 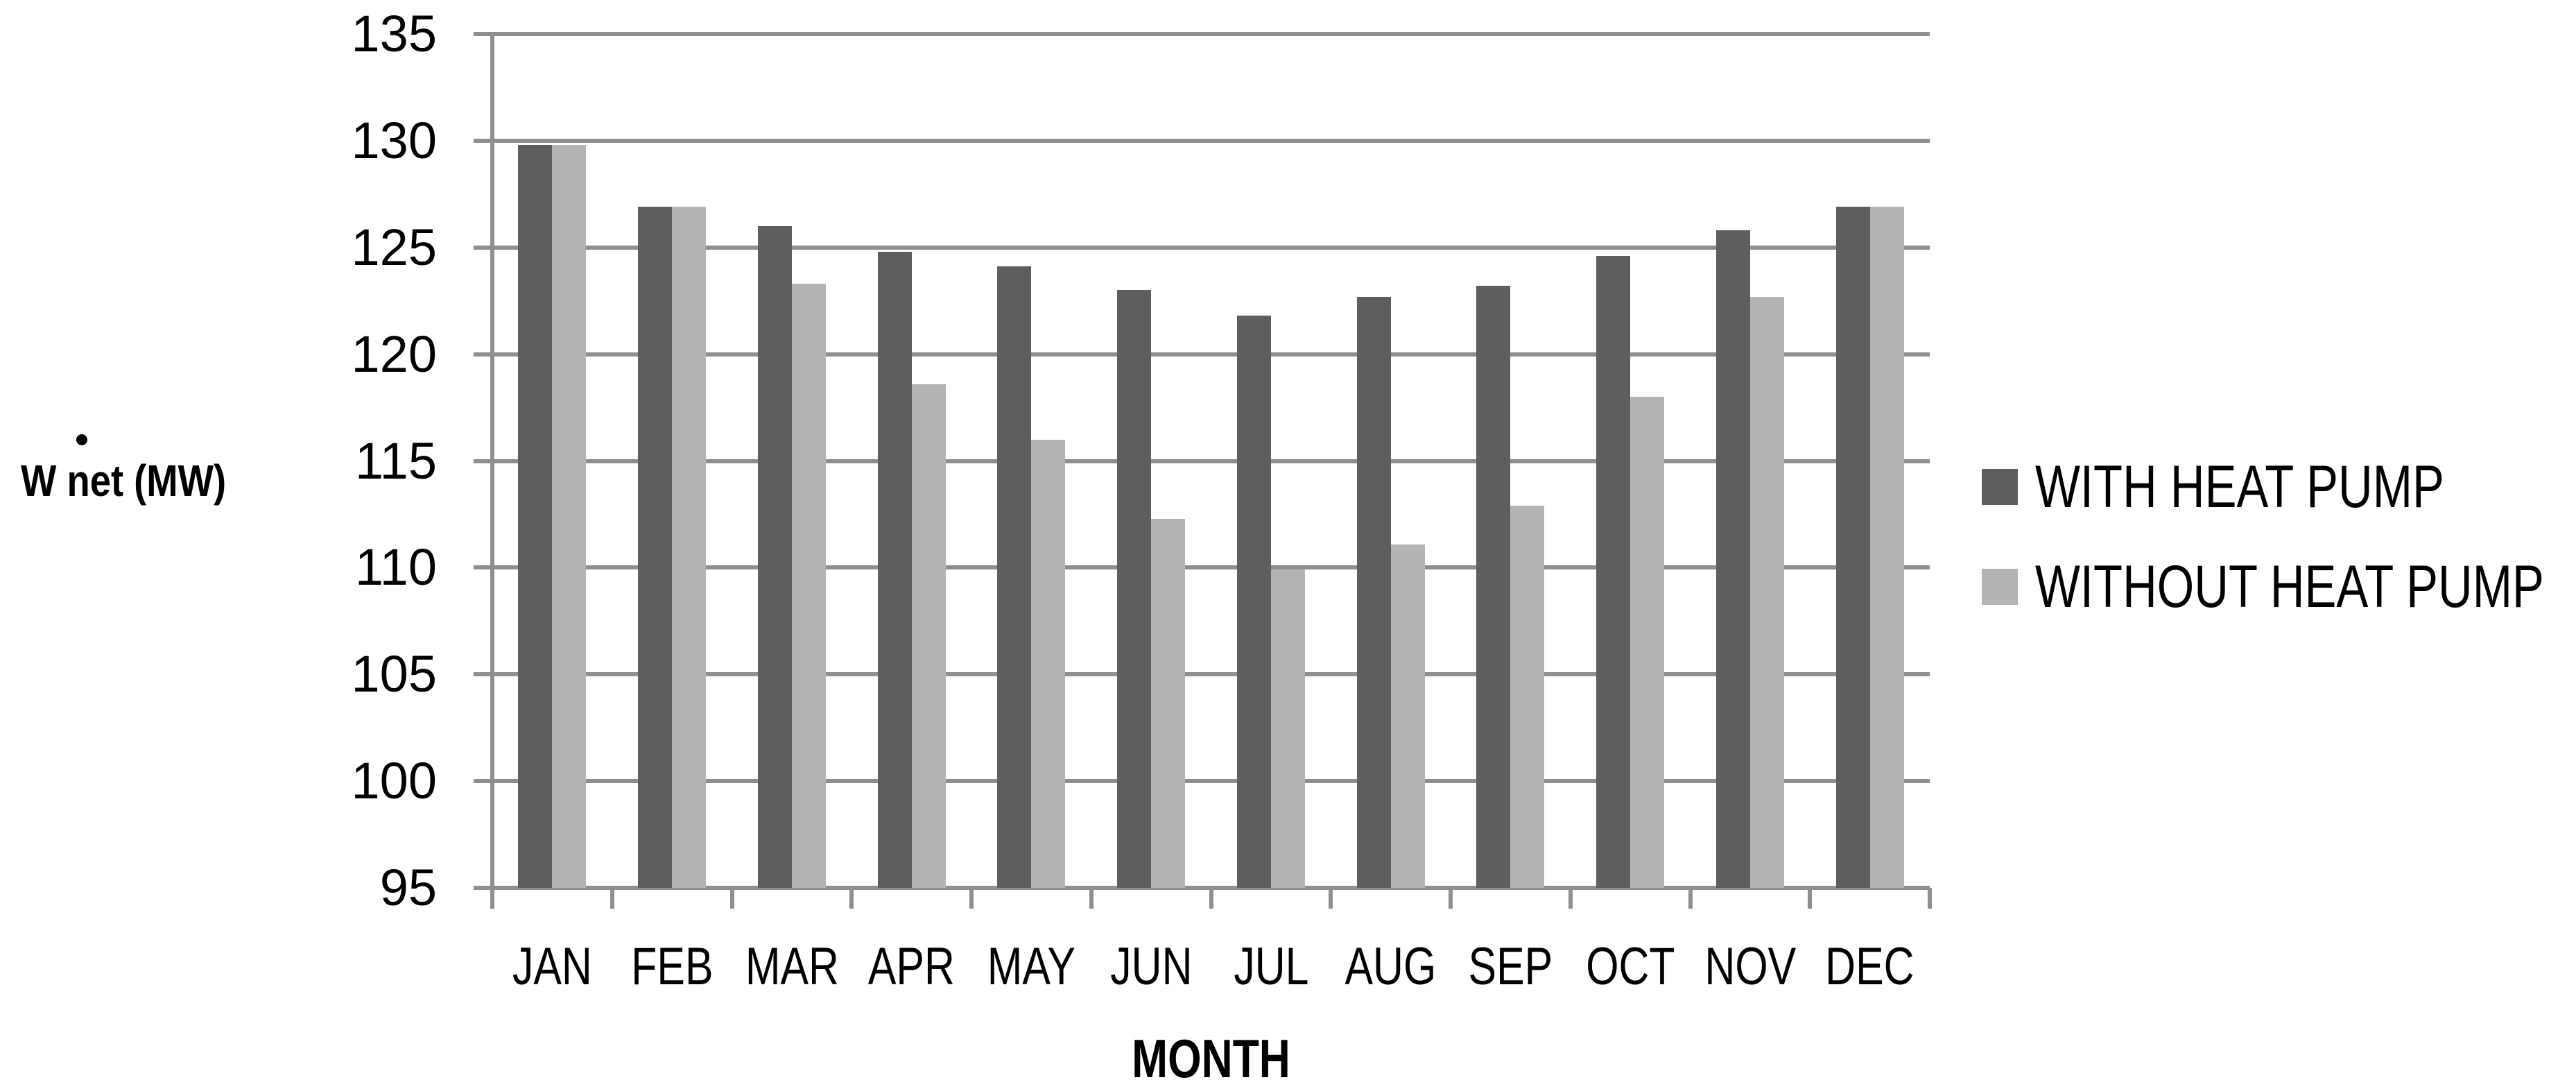 What do you see at coordinates (394, 33) in the screenshot?
I see `y-tick-label-135: 135` at bounding box center [394, 33].